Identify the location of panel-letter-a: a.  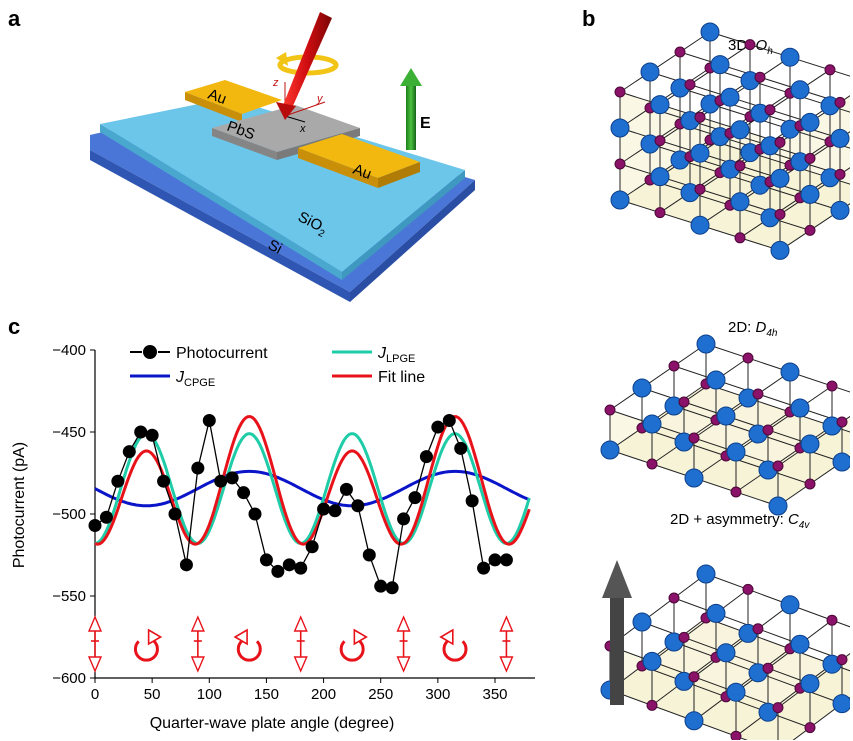
(14, 18).